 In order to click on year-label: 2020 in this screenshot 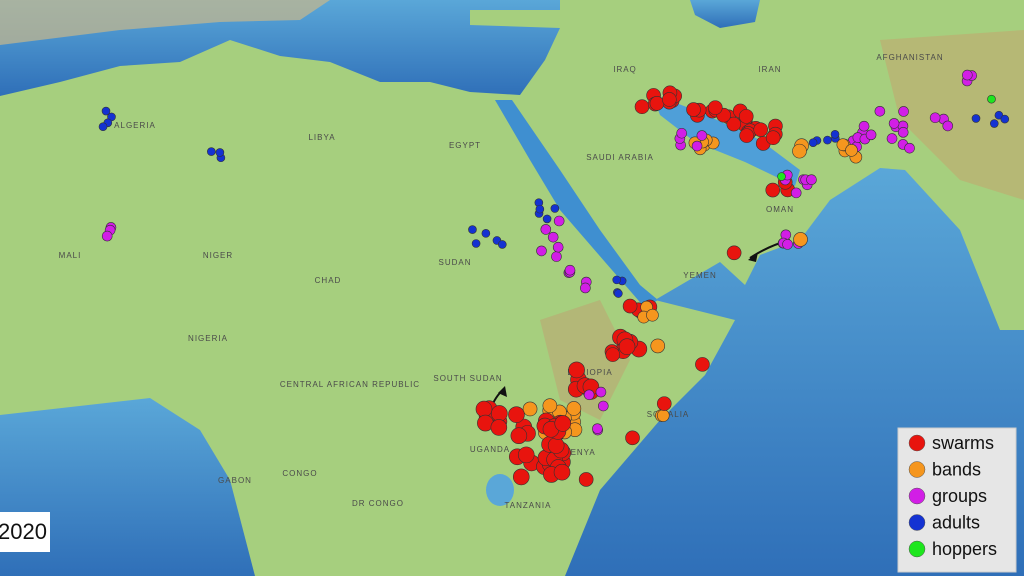, I will do `click(23, 531)`.